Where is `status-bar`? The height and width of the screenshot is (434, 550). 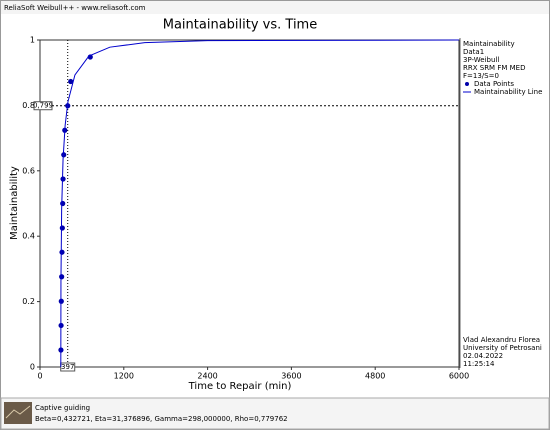
status-bar is located at coordinates (275, 413).